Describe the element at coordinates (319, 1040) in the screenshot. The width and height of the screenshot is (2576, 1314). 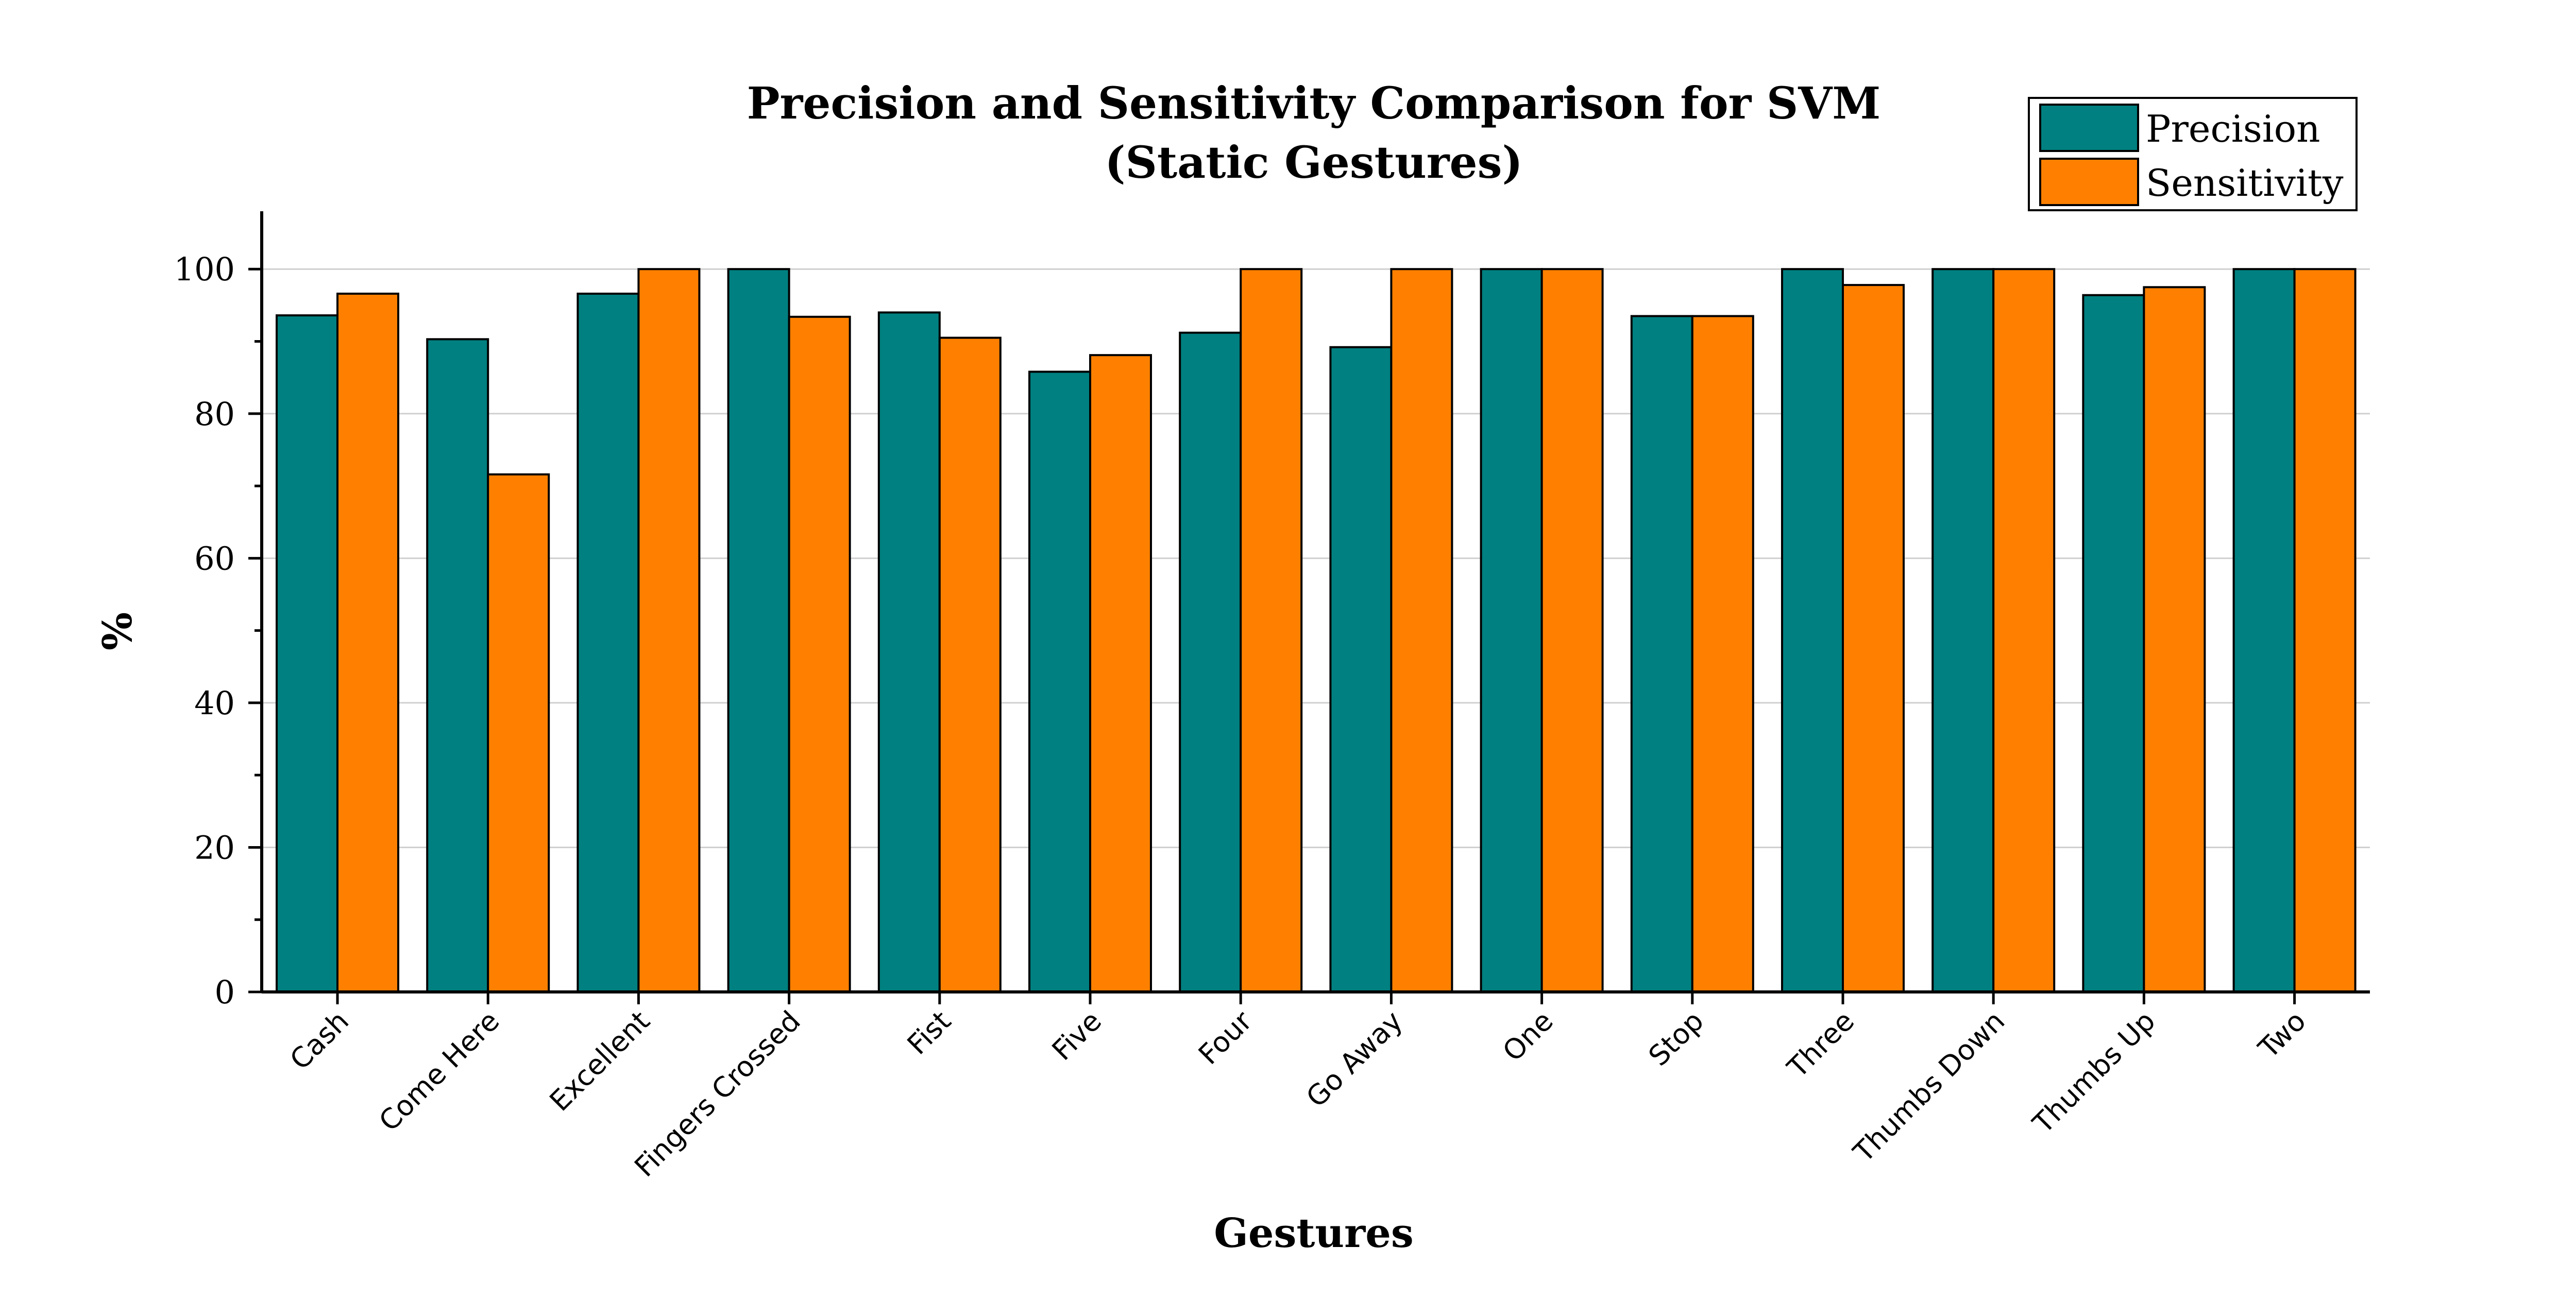
I see `x-tick-label: Cash` at that location.